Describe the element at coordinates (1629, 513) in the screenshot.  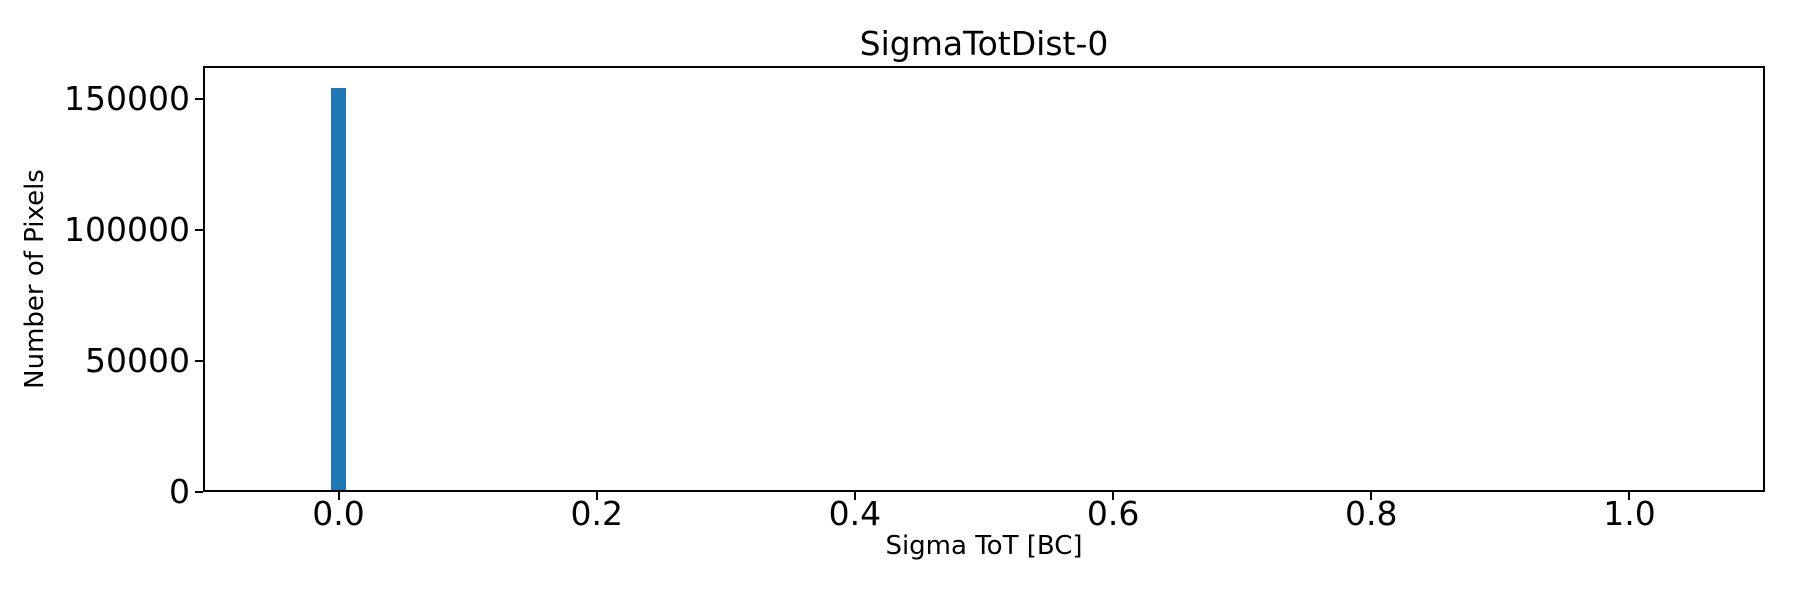
I see `x-tick-label: 1.0` at that location.